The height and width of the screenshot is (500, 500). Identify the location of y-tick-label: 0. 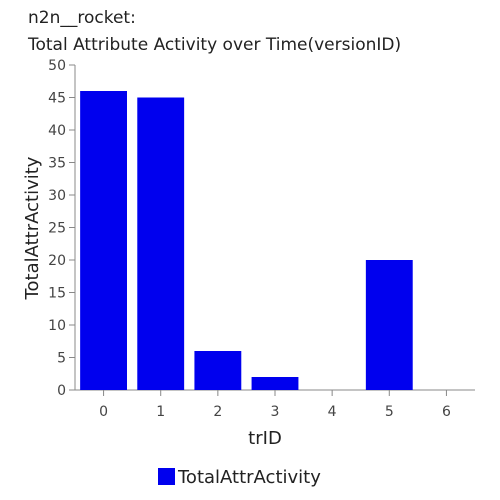
(61, 391).